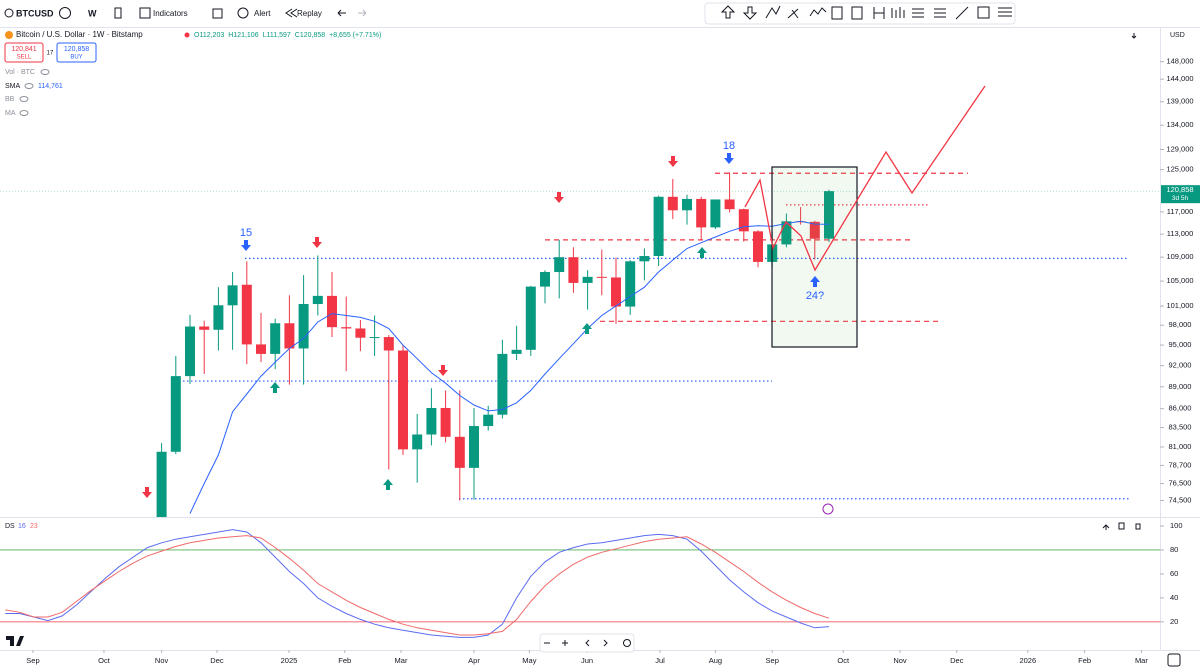  I want to click on zoom-controls, so click(587, 643).